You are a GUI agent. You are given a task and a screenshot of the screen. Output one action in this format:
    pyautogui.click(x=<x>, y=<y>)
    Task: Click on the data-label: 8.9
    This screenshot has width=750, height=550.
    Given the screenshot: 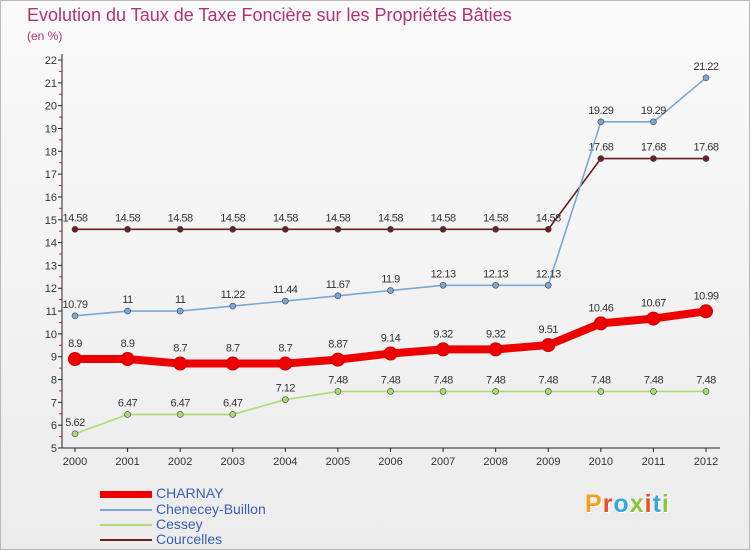 What is the action you would take?
    pyautogui.click(x=128, y=344)
    